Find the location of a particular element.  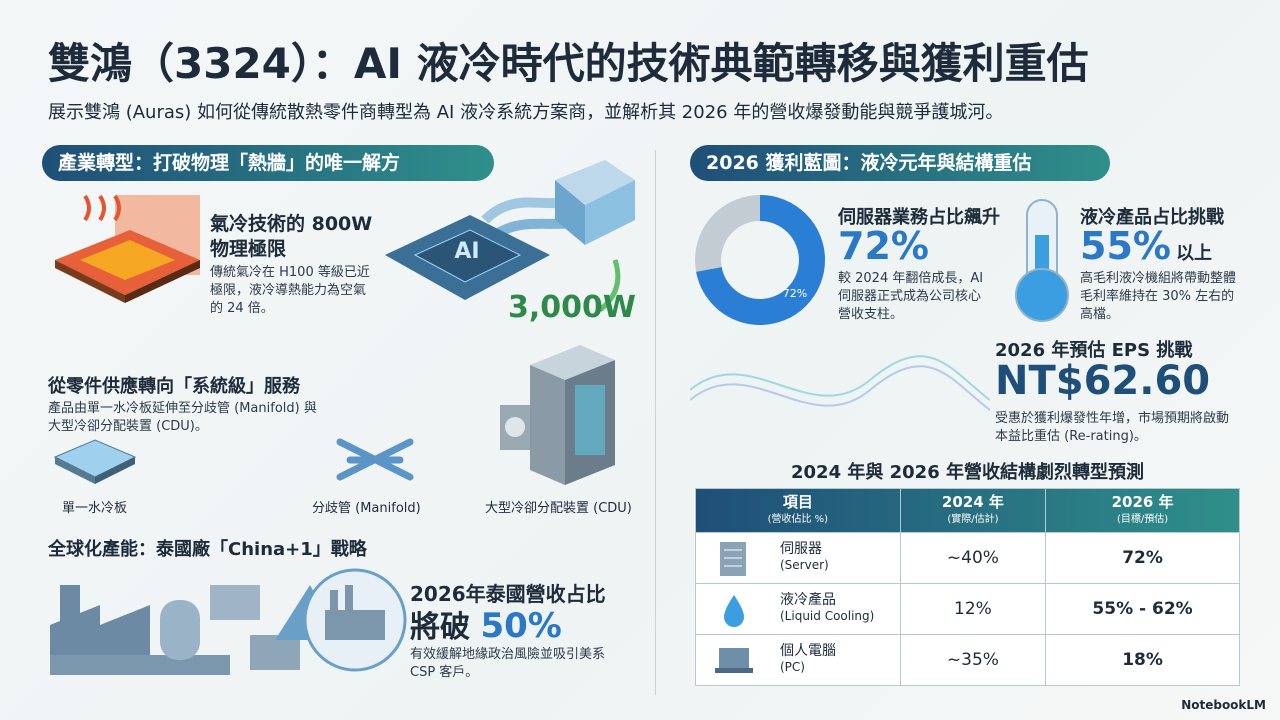

stat-body: 有效緩解地緣政治風險並吸引美系 CSP 客戶。 is located at coordinates (508, 663).